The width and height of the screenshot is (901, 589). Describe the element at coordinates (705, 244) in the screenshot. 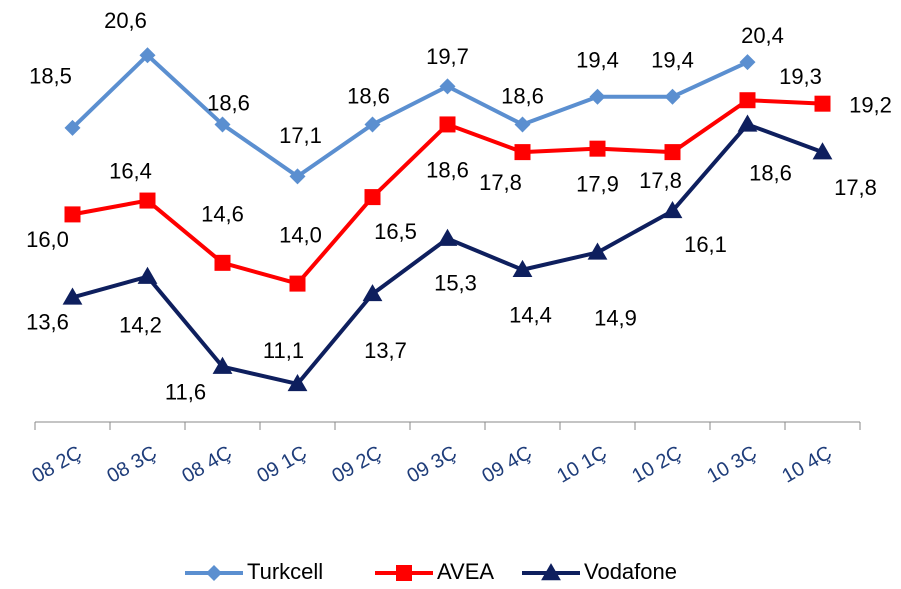

I see `data-label: 16,1` at that location.